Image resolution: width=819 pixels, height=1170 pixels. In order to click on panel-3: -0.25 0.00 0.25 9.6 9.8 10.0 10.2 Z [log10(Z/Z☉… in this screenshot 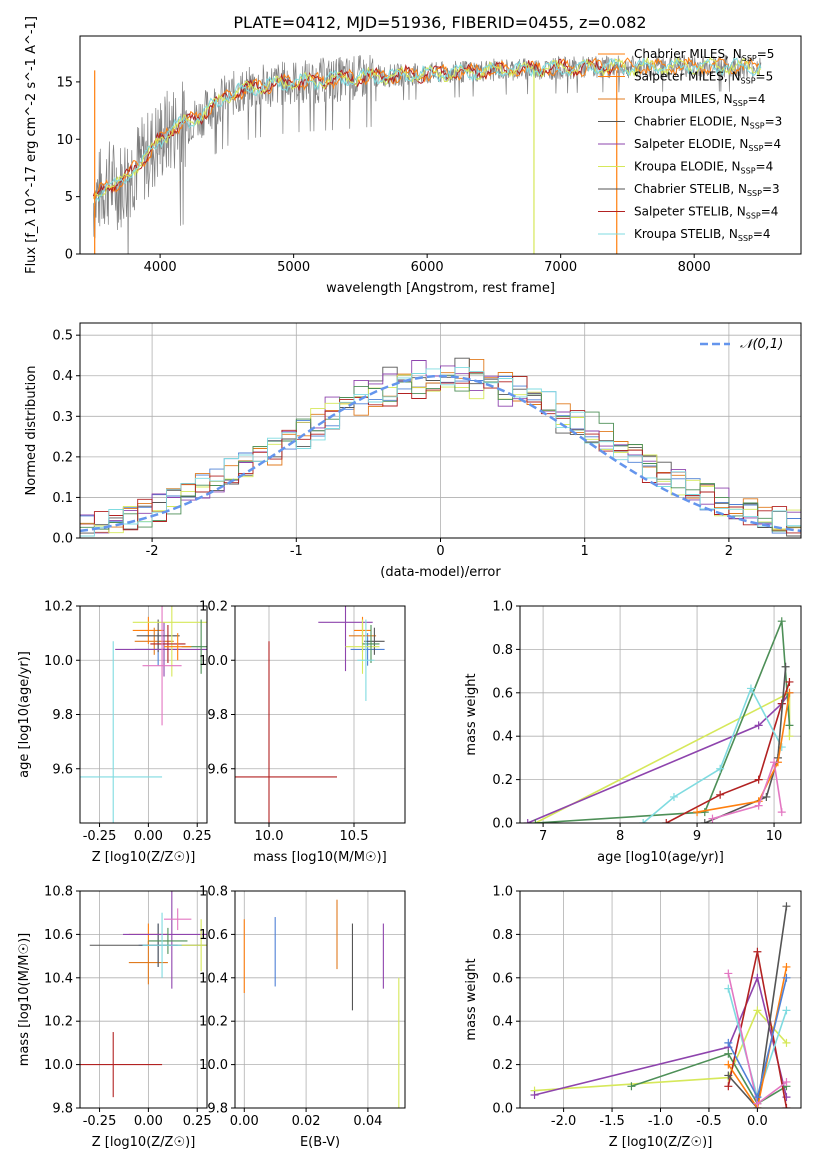, I will do `click(114, 733)`.